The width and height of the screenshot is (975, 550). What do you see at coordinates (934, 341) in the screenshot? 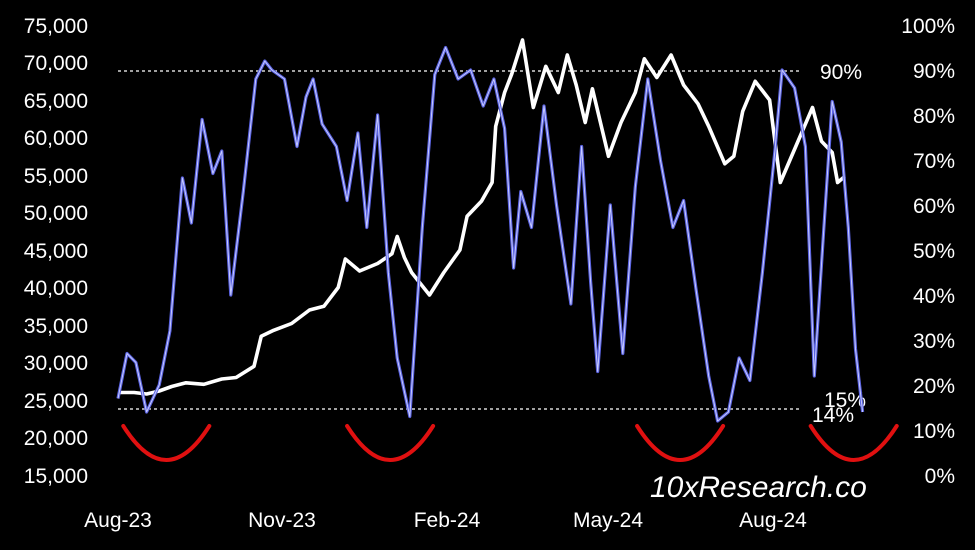
I see `right-tick-label: 30%` at bounding box center [934, 341].